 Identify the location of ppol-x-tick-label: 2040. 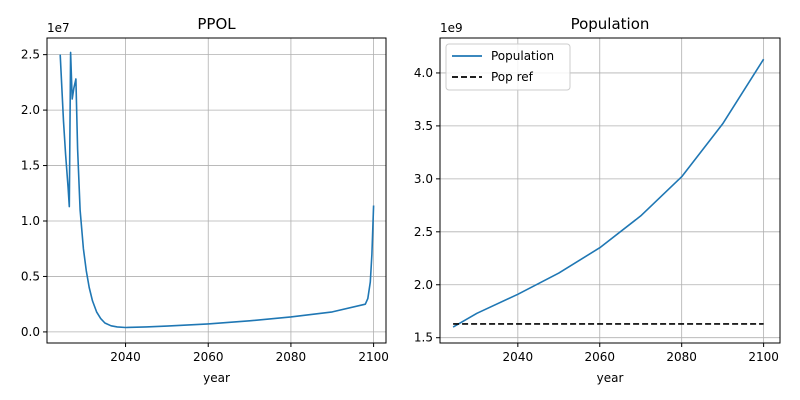
(125, 357).